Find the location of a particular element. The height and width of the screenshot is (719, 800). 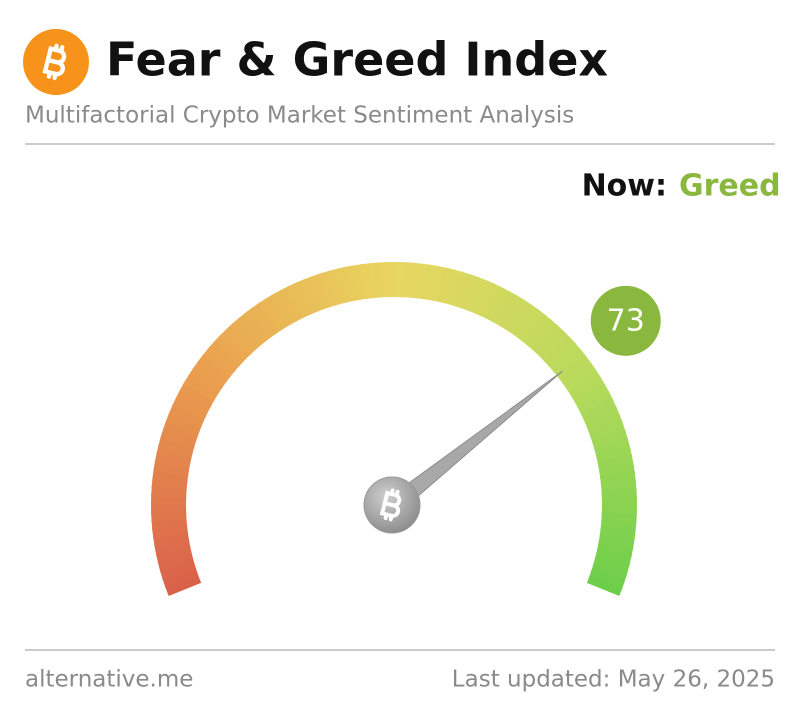

value-label: 73 is located at coordinates (626, 320).